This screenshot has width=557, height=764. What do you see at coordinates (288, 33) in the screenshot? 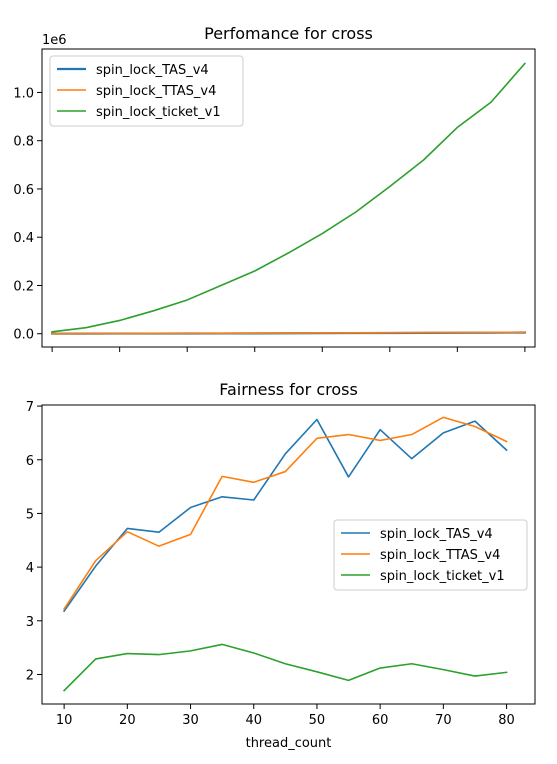
I see `chart-title: Perfomance for cross` at bounding box center [288, 33].